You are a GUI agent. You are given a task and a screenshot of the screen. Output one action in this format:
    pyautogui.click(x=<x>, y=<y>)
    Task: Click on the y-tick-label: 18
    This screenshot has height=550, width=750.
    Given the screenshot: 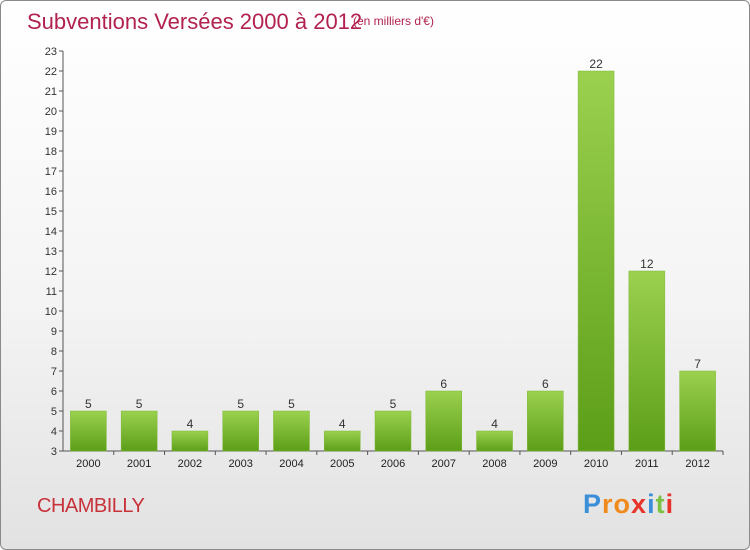 What is the action you would take?
    pyautogui.click(x=51, y=152)
    